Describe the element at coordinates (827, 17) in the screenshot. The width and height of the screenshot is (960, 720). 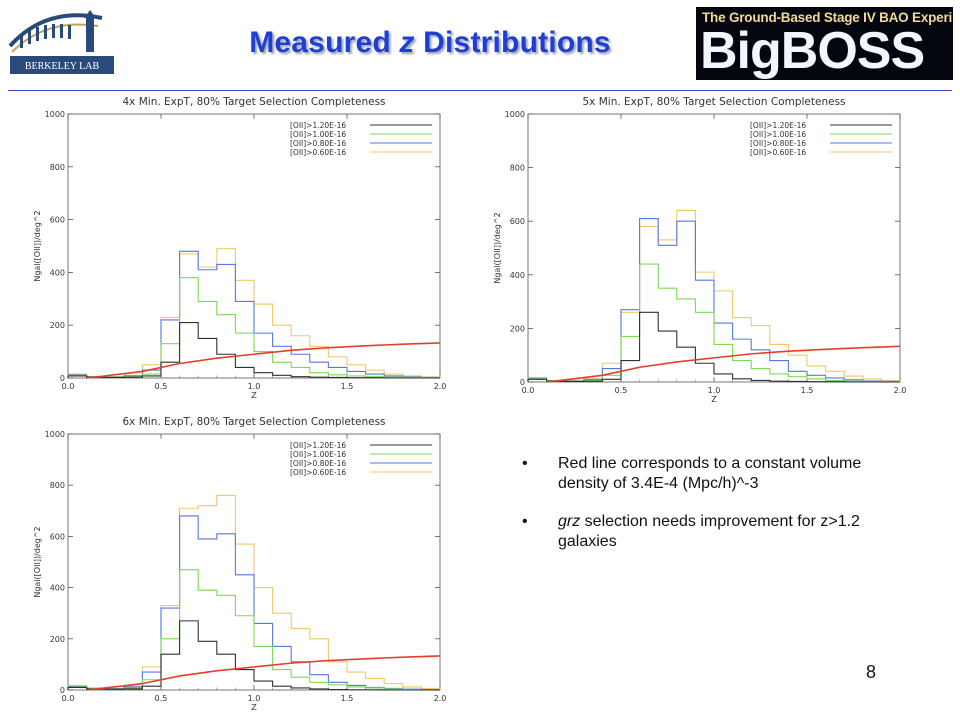
I see `bigboss-logo-subtitle: The Ground-Based Stage IV BAO Experiment` at that location.